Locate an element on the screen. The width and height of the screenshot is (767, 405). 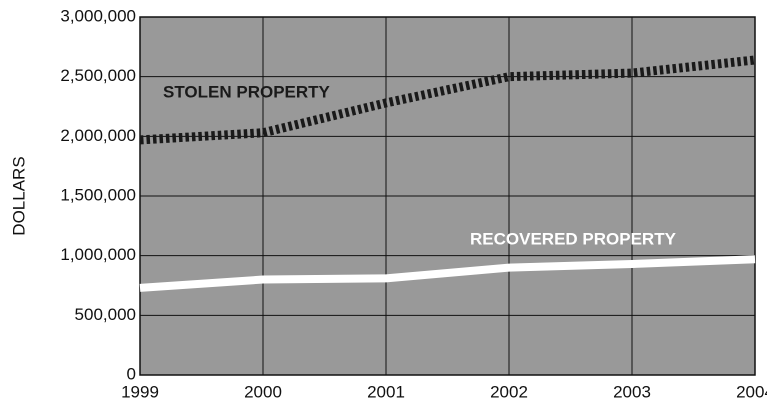
x-tick-label: 2003 is located at coordinates (632, 391).